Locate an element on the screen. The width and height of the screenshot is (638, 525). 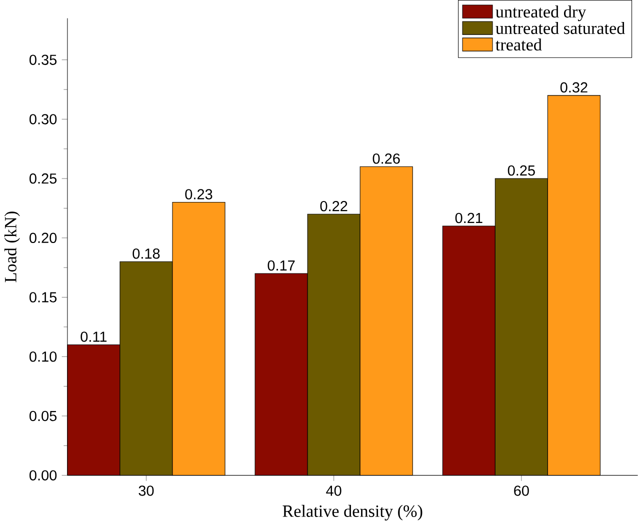
legend-label: treated is located at coordinates (519, 44).